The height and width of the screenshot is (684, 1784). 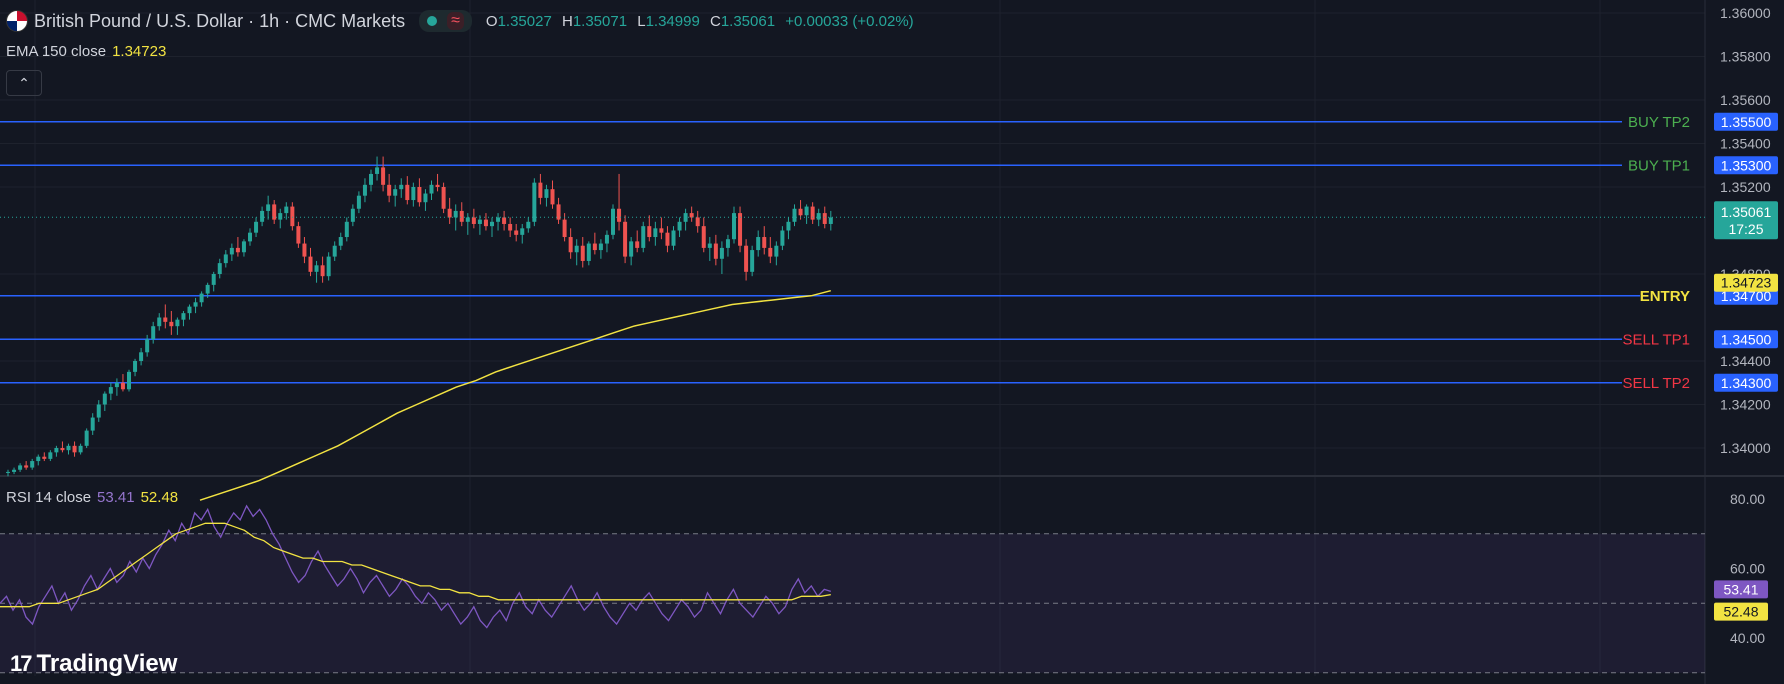 What do you see at coordinates (567, 21) in the screenshot?
I see `high-key: H` at bounding box center [567, 21].